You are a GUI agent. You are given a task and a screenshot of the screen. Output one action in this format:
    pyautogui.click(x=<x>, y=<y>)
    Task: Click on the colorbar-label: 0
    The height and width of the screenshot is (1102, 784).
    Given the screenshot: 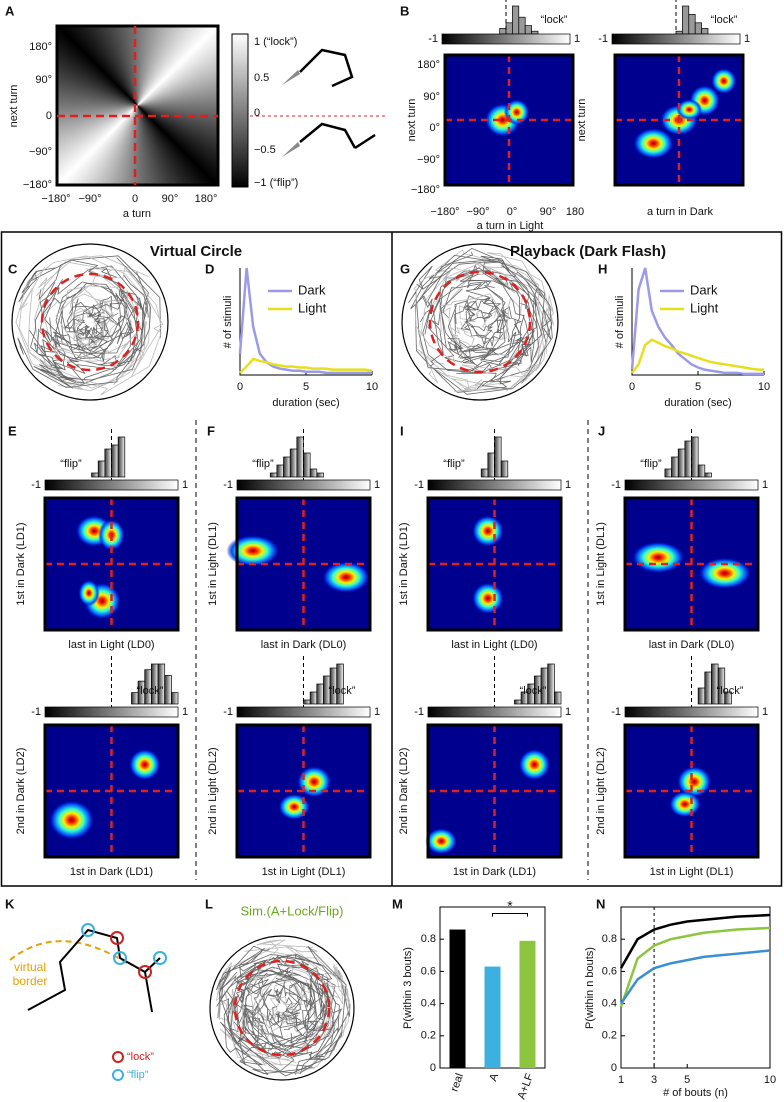 What is the action you would take?
    pyautogui.click(x=257, y=113)
    